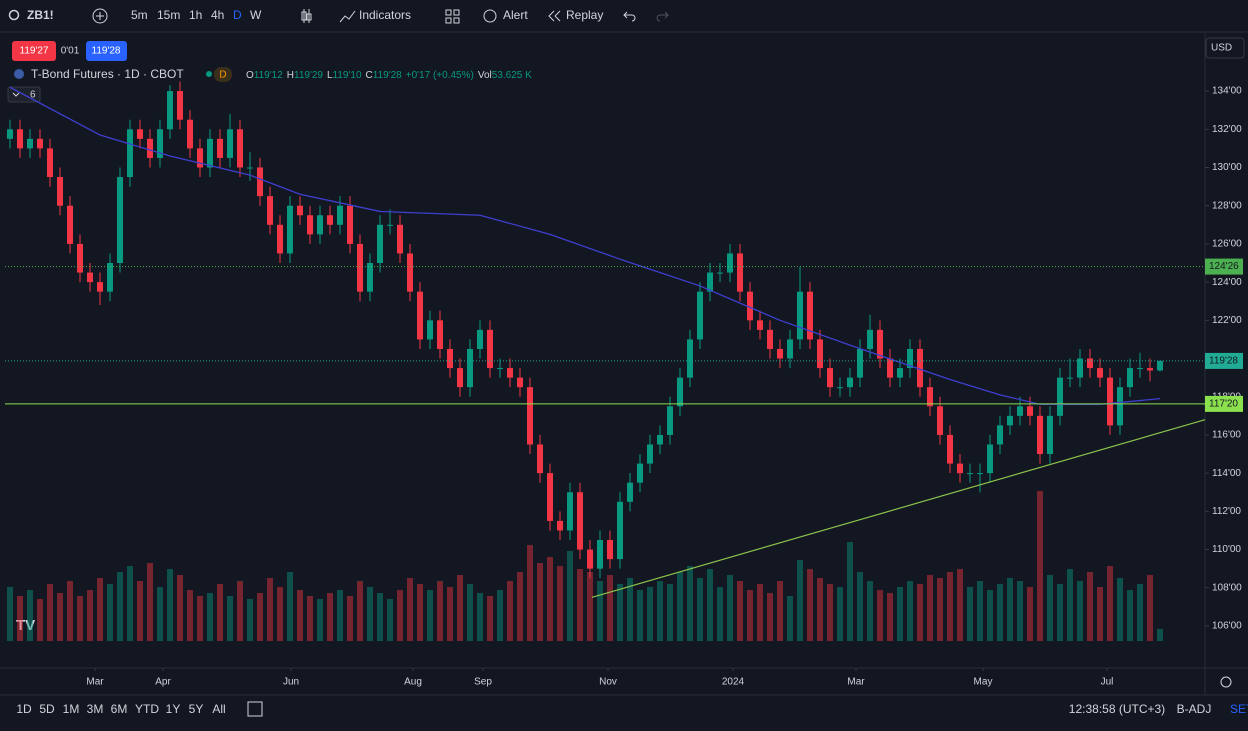 The image size is (1248, 731). I want to click on range-button: All, so click(218, 709).